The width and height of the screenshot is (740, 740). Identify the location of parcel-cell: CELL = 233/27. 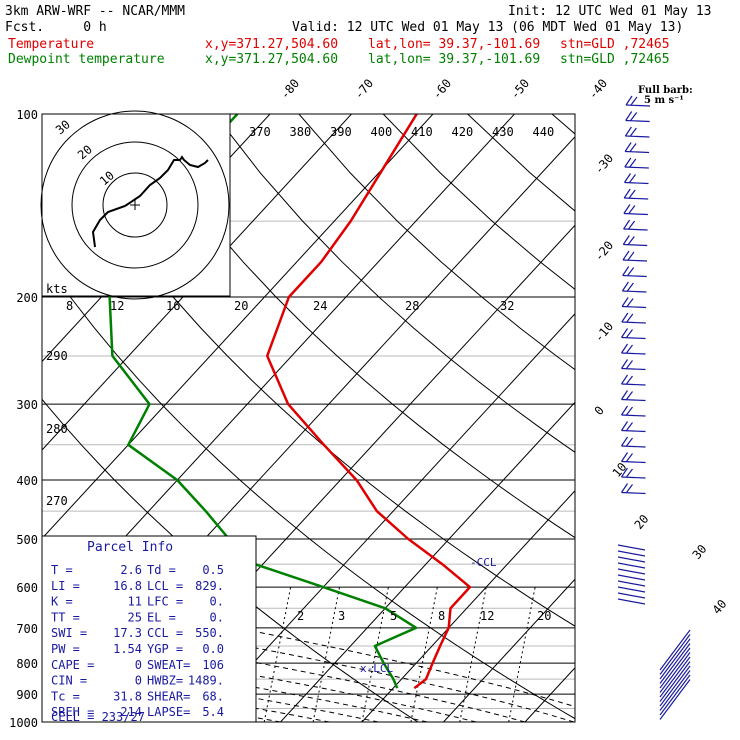
(98, 717).